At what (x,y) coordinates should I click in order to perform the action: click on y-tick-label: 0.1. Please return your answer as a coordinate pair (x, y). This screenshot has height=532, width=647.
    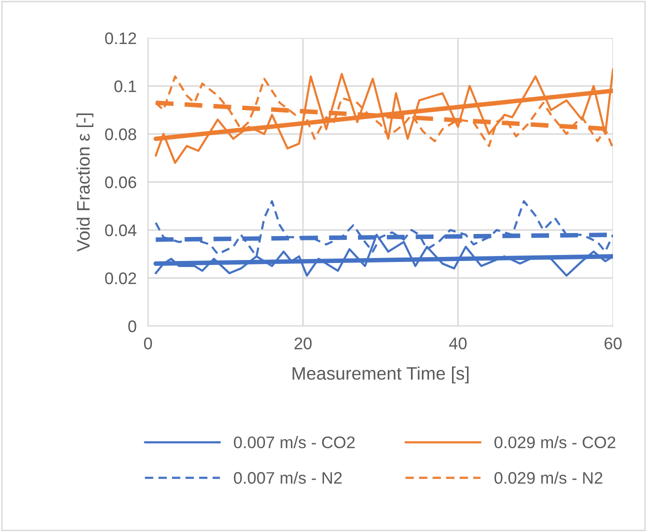
    Looking at the image, I should click on (125, 86).